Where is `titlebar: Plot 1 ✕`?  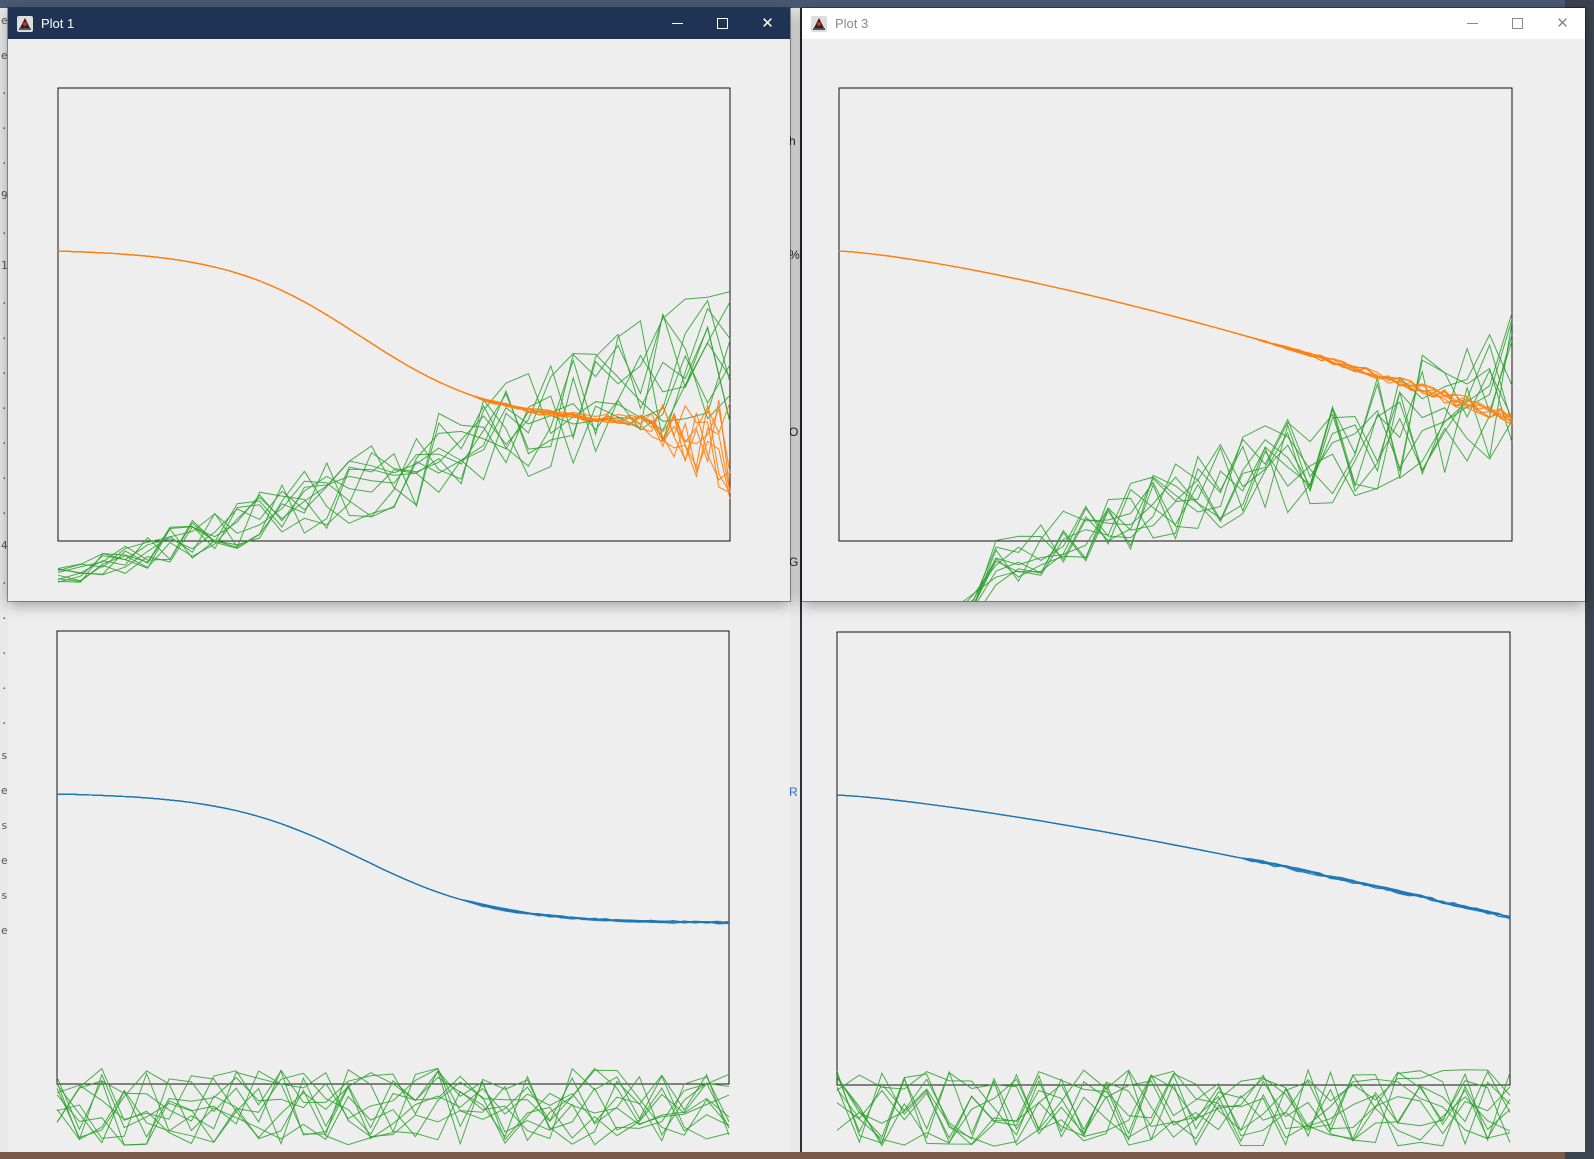 titlebar: Plot 1 ✕ is located at coordinates (399, 23).